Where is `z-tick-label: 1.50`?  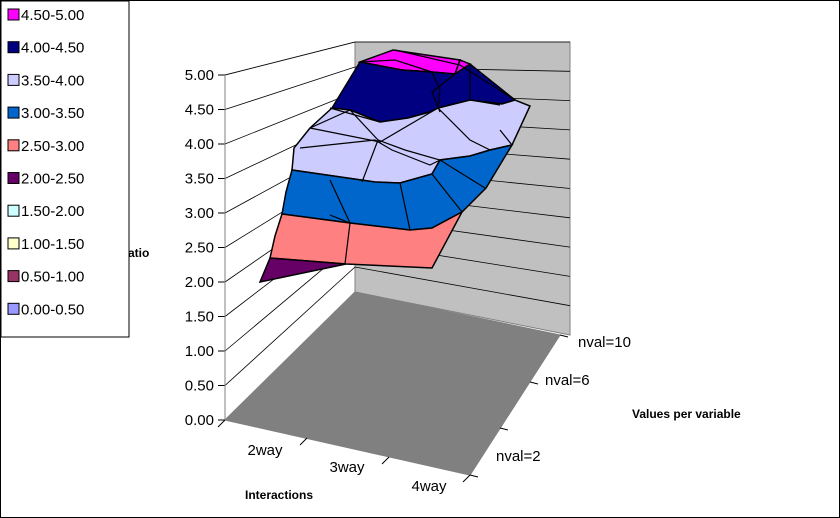
z-tick-label: 1.50 is located at coordinates (199, 317).